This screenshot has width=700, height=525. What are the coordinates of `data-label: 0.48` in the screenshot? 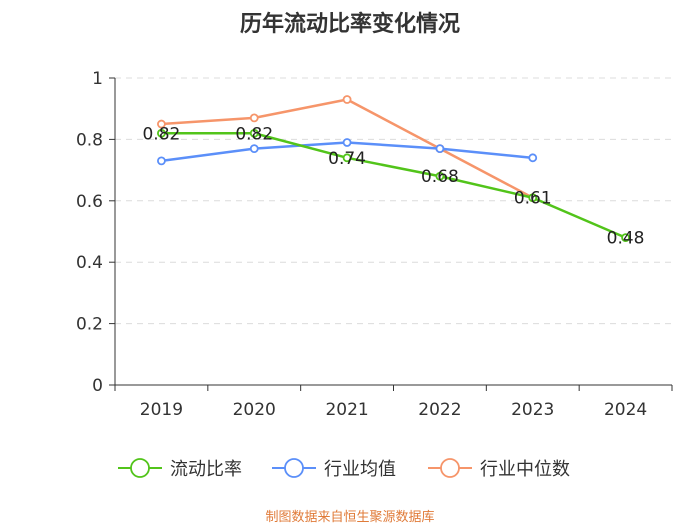 It's located at (626, 239).